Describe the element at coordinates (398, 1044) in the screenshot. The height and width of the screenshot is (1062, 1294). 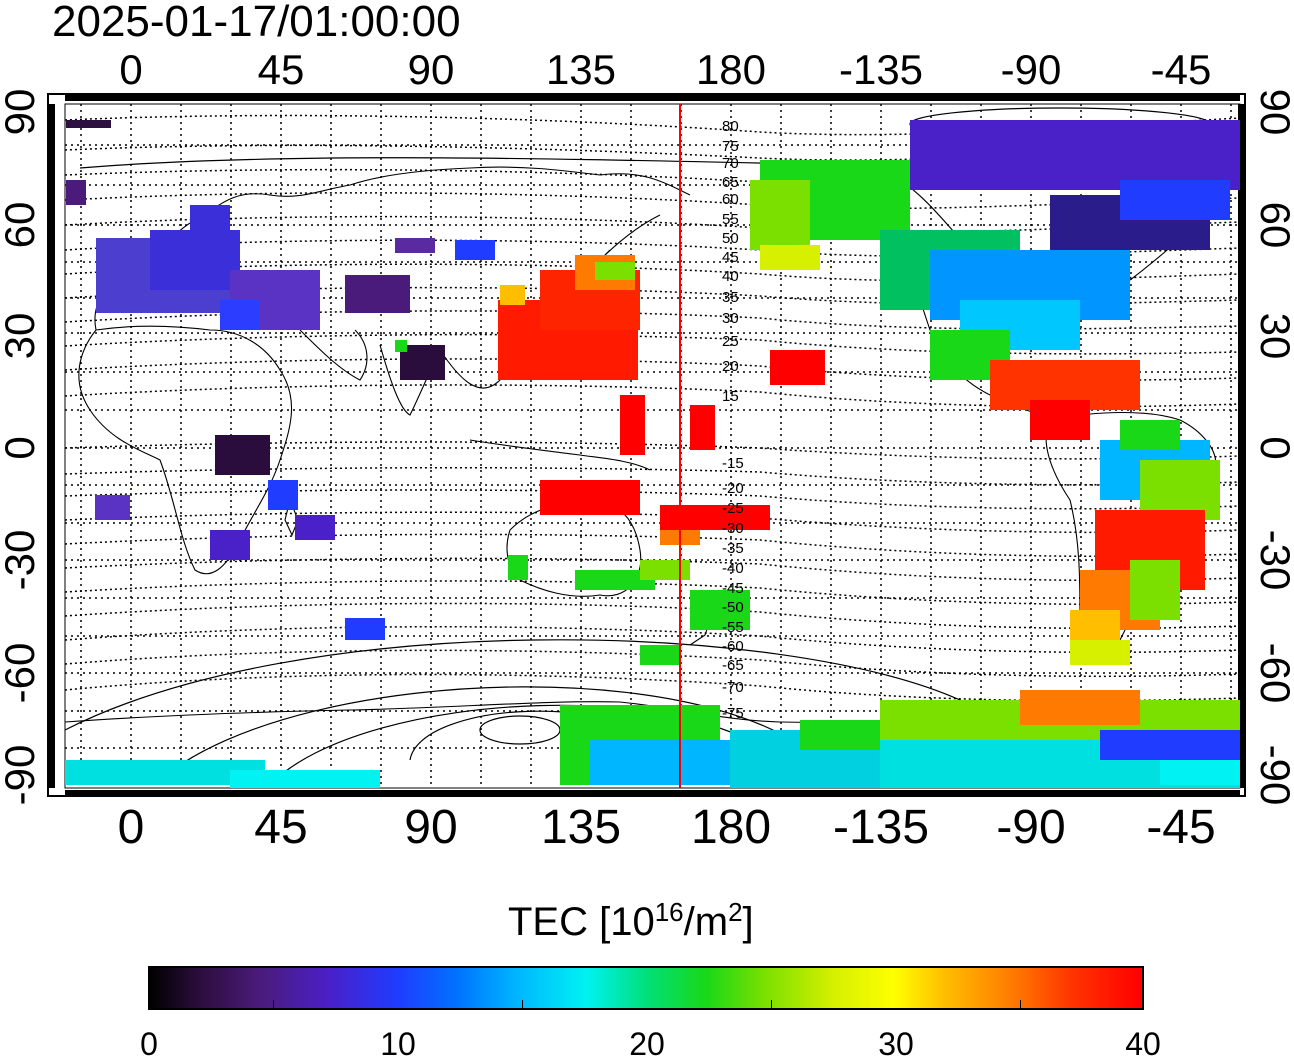
I see `colorbar-tick-label: 10` at that location.